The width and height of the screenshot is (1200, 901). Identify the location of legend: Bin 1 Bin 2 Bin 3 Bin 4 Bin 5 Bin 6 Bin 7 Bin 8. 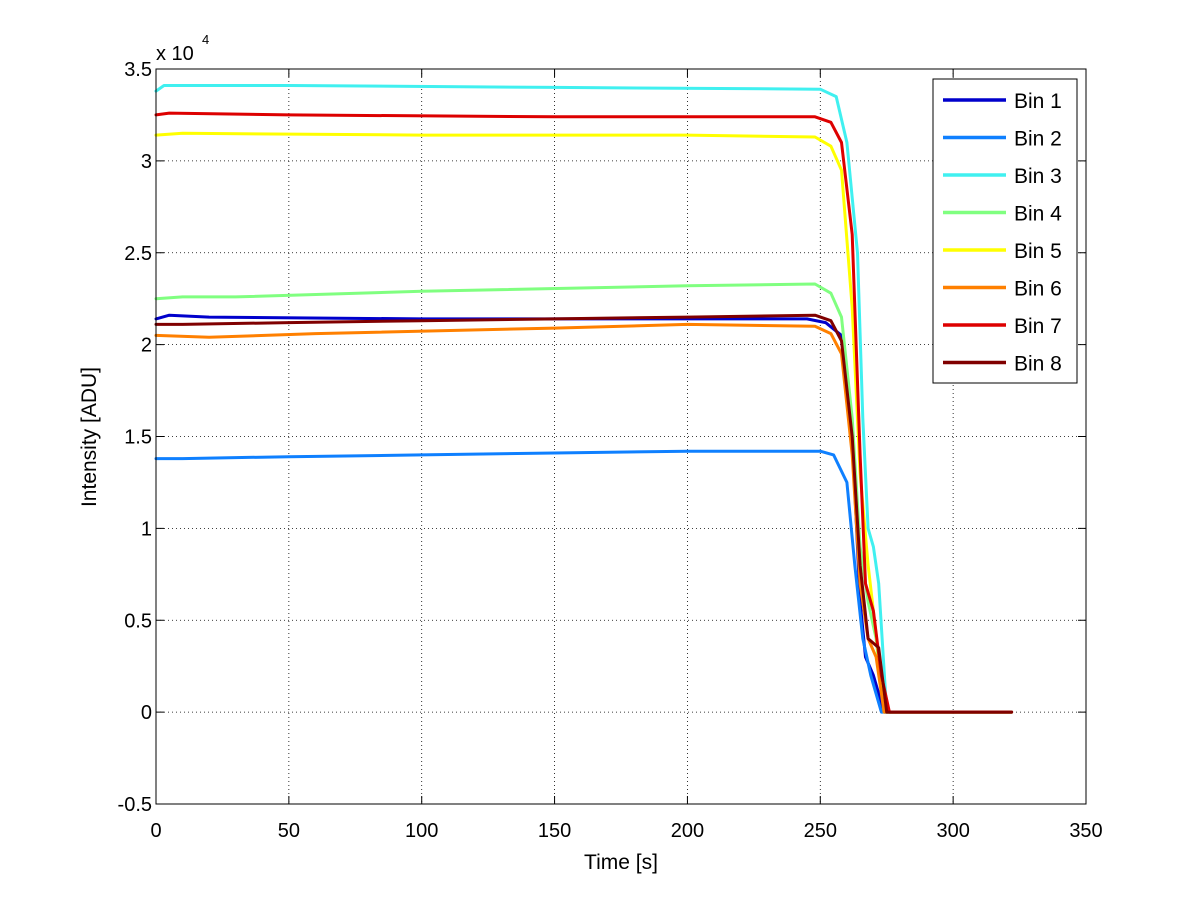
(1005, 231).